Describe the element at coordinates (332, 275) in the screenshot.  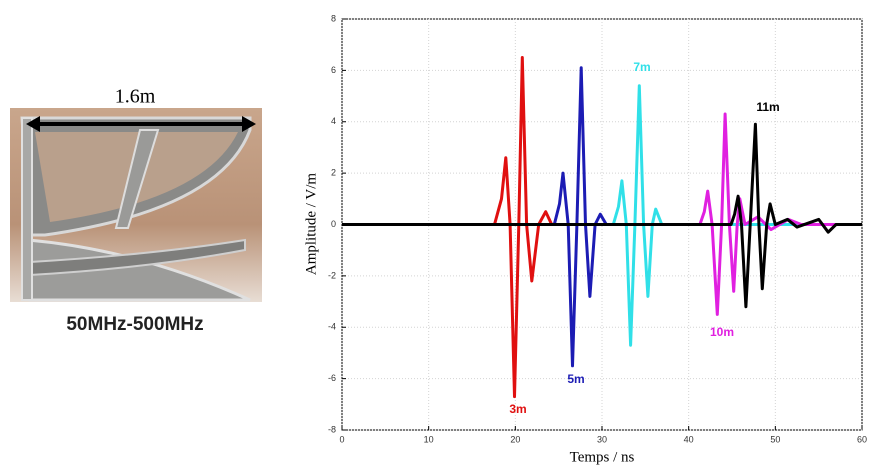
I see `y-tick-label: -2` at that location.